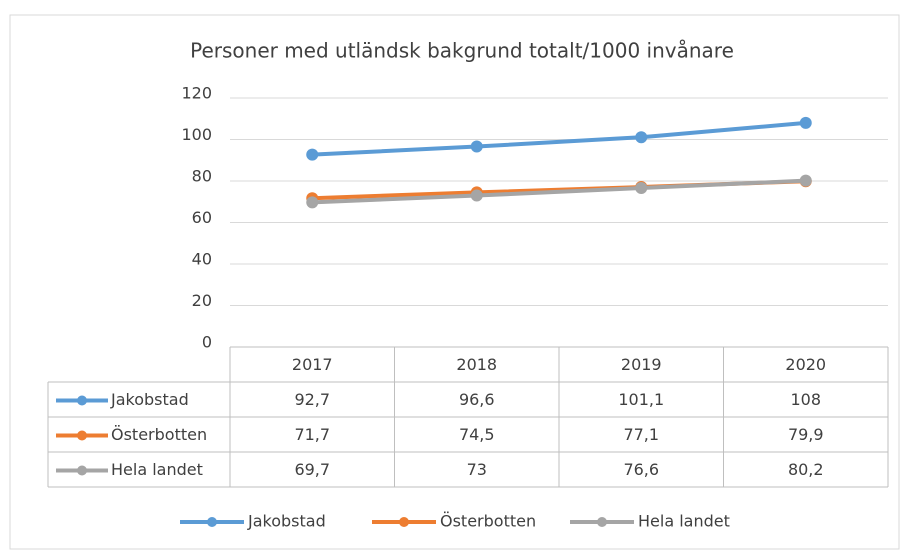 The image size is (902, 550). I want to click on table-value: 80,2, so click(806, 469).